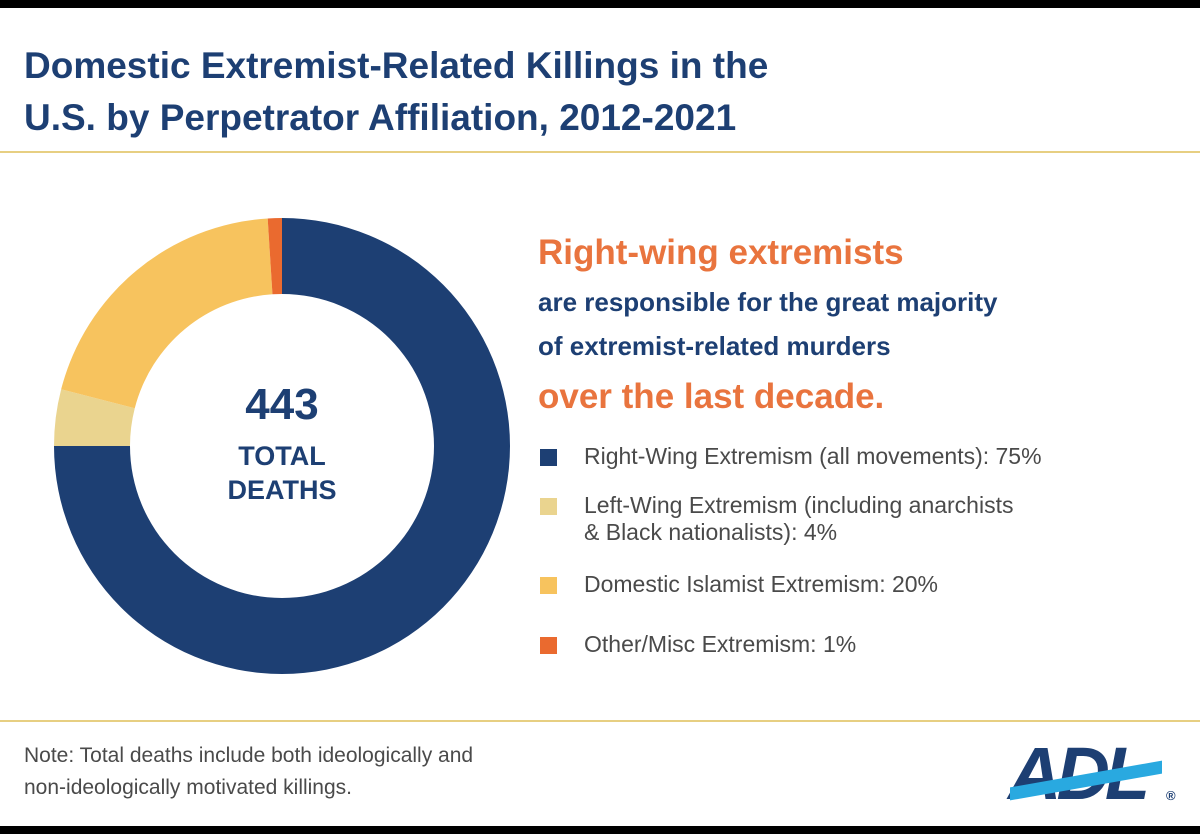  Describe the element at coordinates (600, 721) in the screenshot. I see `bottom-divider` at that location.